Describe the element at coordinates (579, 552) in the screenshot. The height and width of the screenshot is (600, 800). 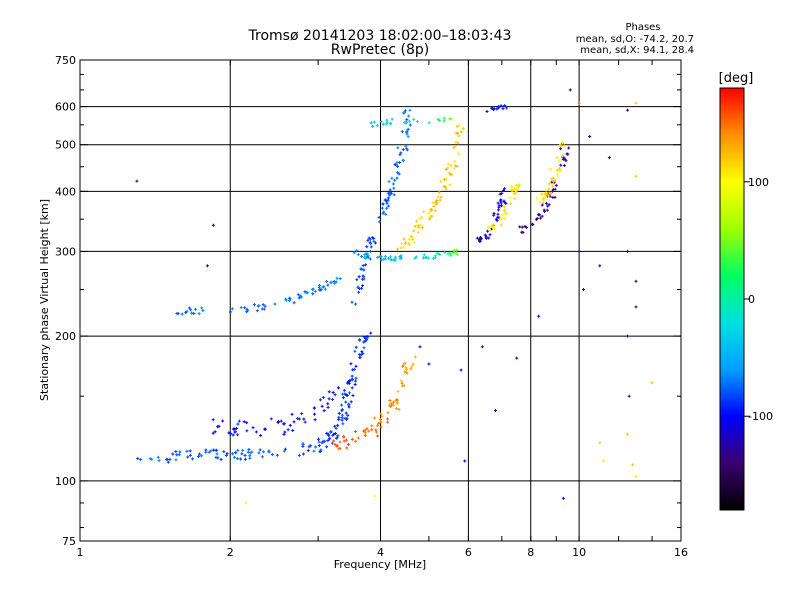
I see `x-tick-label: 10` at that location.